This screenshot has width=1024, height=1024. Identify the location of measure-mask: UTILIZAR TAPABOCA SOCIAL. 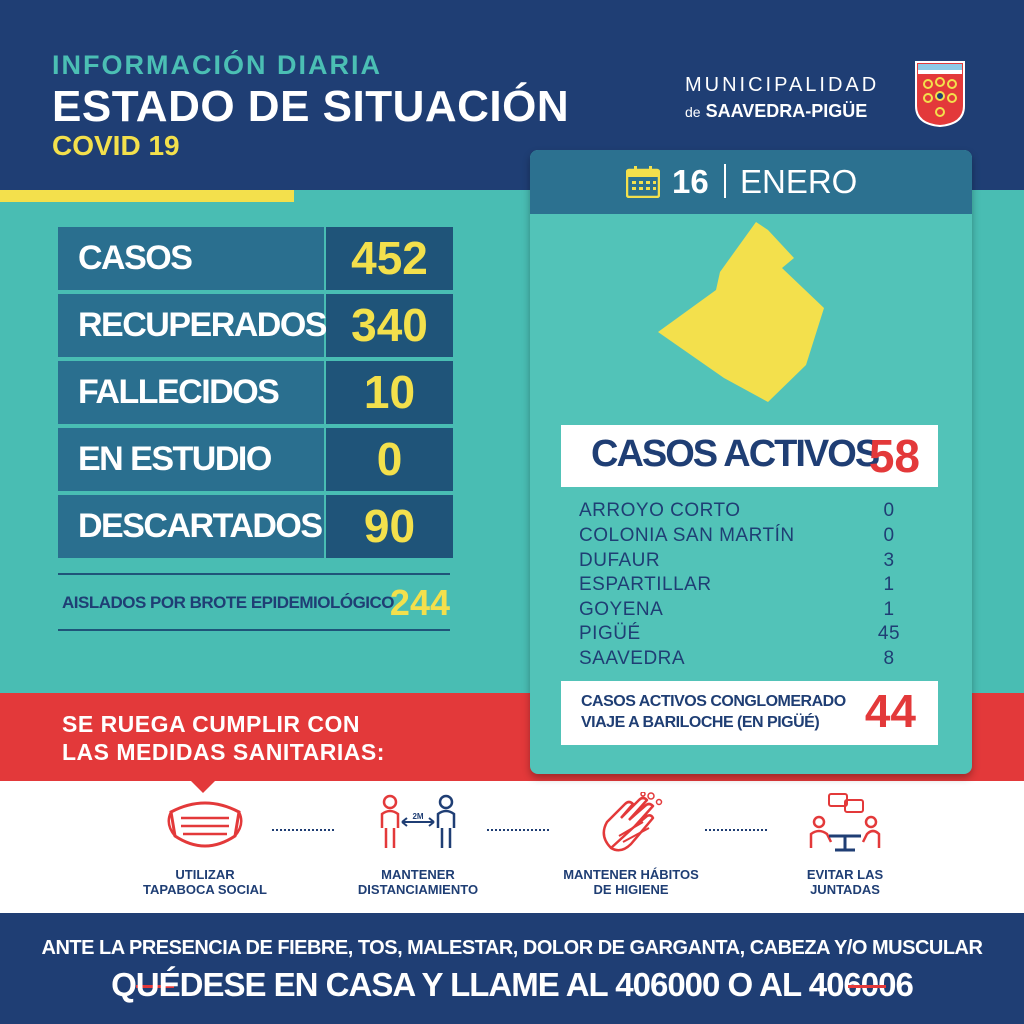
(205, 847).